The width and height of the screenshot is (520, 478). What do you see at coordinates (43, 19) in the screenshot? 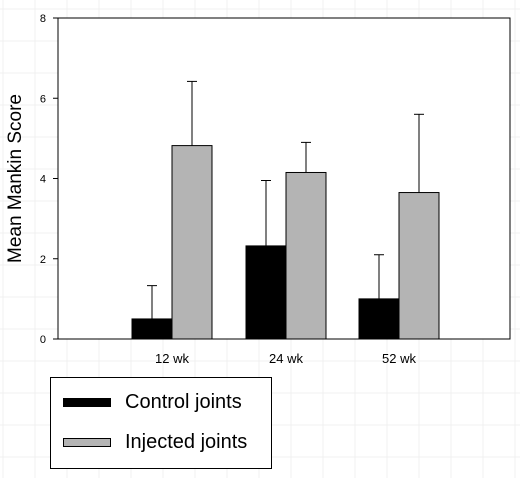
I see `y-tick-label: 8` at bounding box center [43, 19].